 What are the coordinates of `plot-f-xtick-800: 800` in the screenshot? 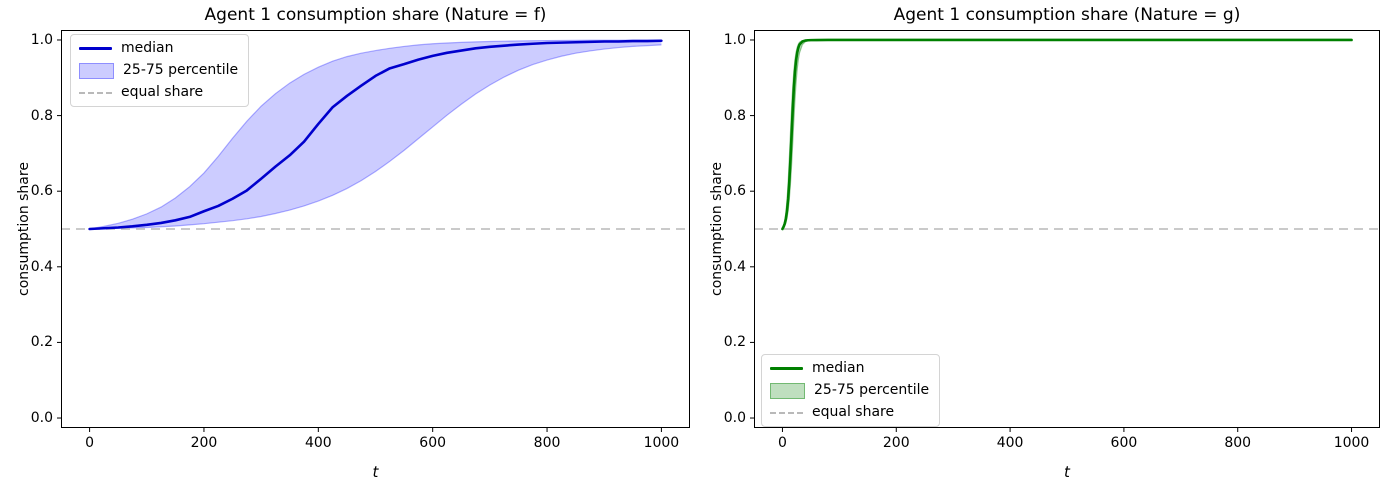 It's located at (547, 443).